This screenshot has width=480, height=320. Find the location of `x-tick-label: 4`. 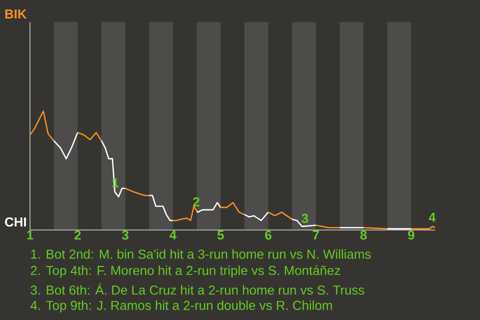

x-tick-label: 4 is located at coordinates (173, 235).